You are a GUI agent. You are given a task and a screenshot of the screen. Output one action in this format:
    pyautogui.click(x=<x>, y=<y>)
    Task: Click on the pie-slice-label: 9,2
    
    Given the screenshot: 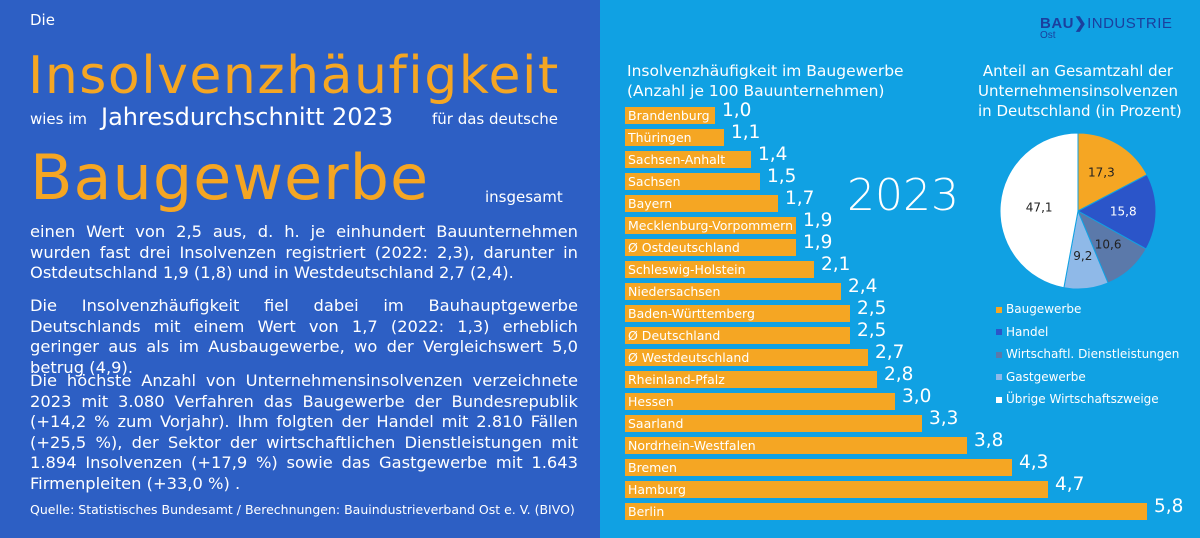 What is the action you would take?
    pyautogui.click(x=1082, y=256)
    